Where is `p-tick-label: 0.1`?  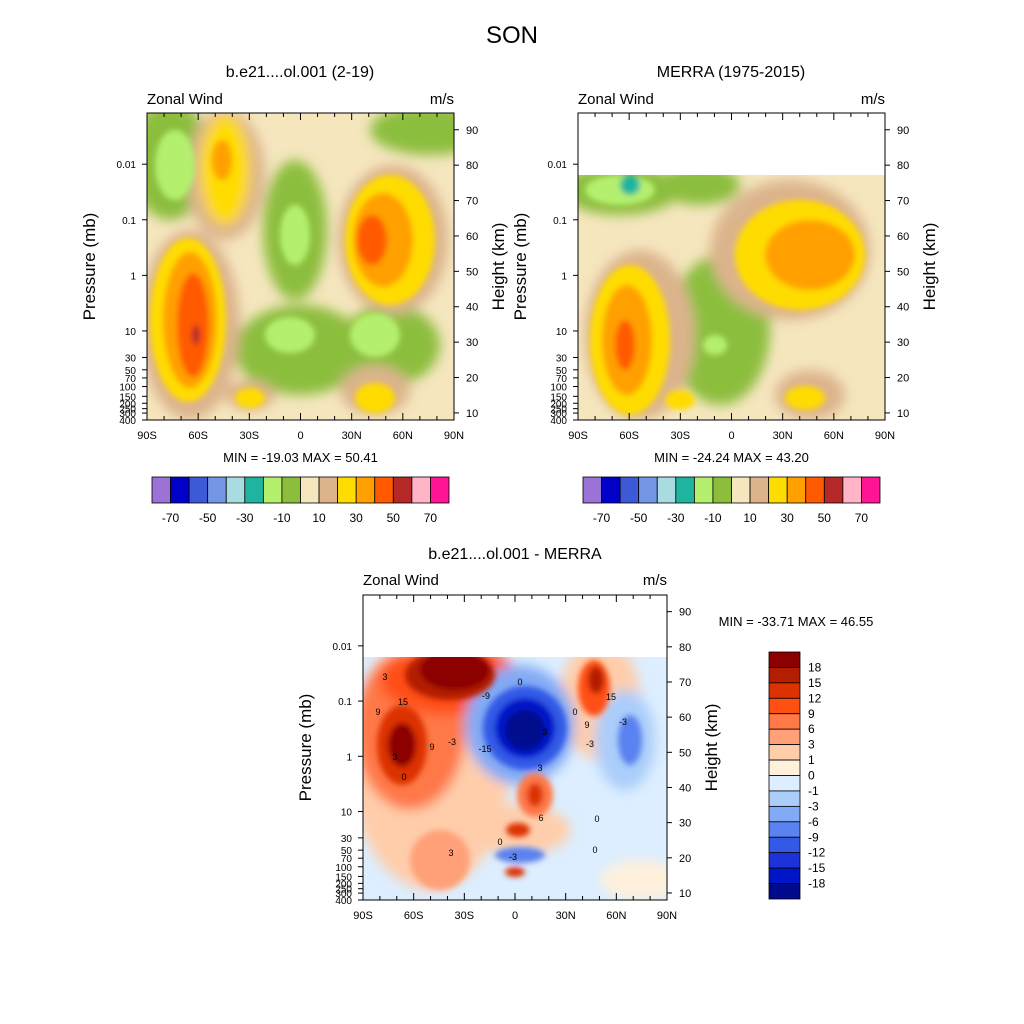
p-tick-label: 0.1 is located at coordinates (345, 702).